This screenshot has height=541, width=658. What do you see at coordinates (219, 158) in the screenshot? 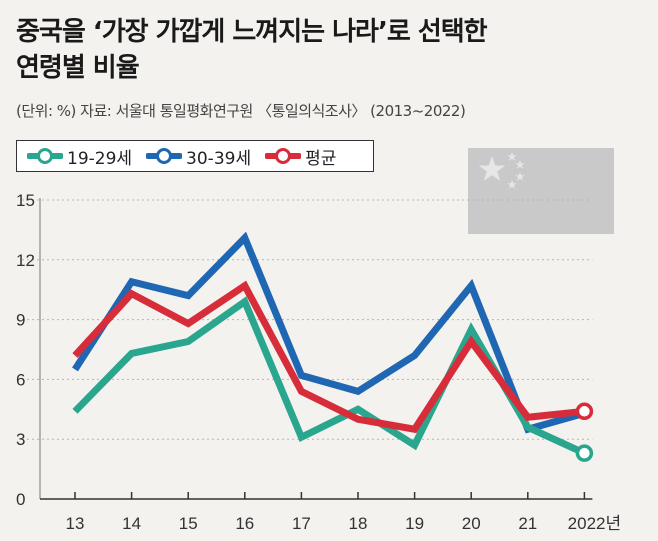
I see `legend-label-30-39: 30-39세` at bounding box center [219, 158].